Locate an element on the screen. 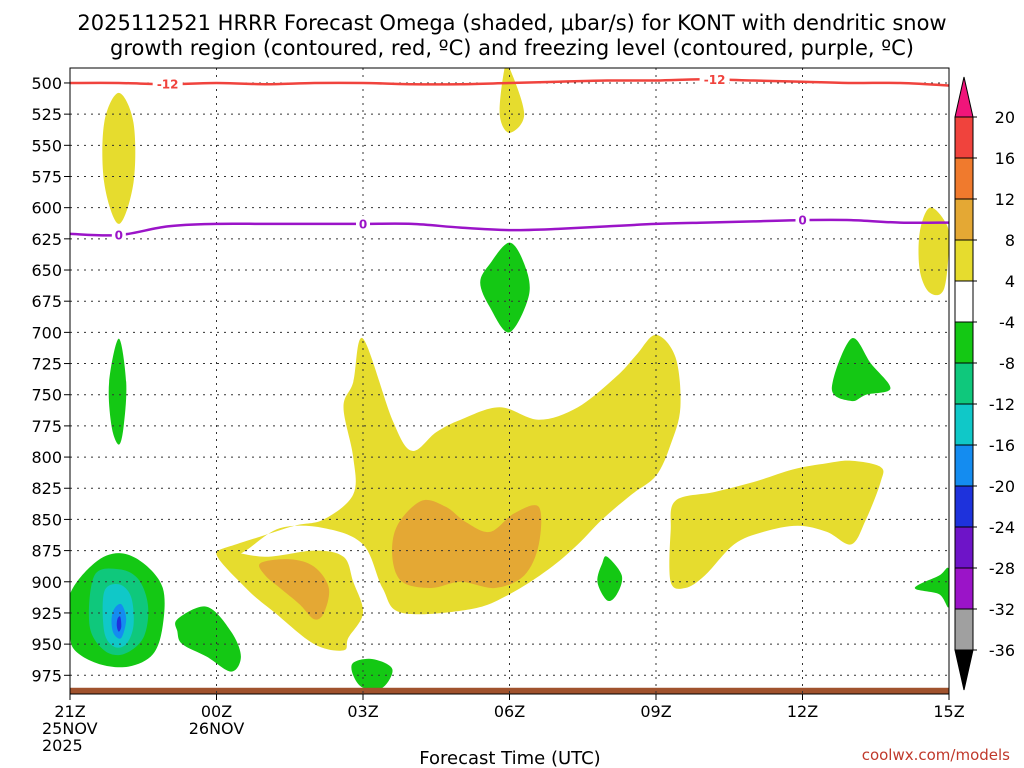 The width and height of the screenshot is (1024, 768). y-tick-label-825: 825 is located at coordinates (46, 488).